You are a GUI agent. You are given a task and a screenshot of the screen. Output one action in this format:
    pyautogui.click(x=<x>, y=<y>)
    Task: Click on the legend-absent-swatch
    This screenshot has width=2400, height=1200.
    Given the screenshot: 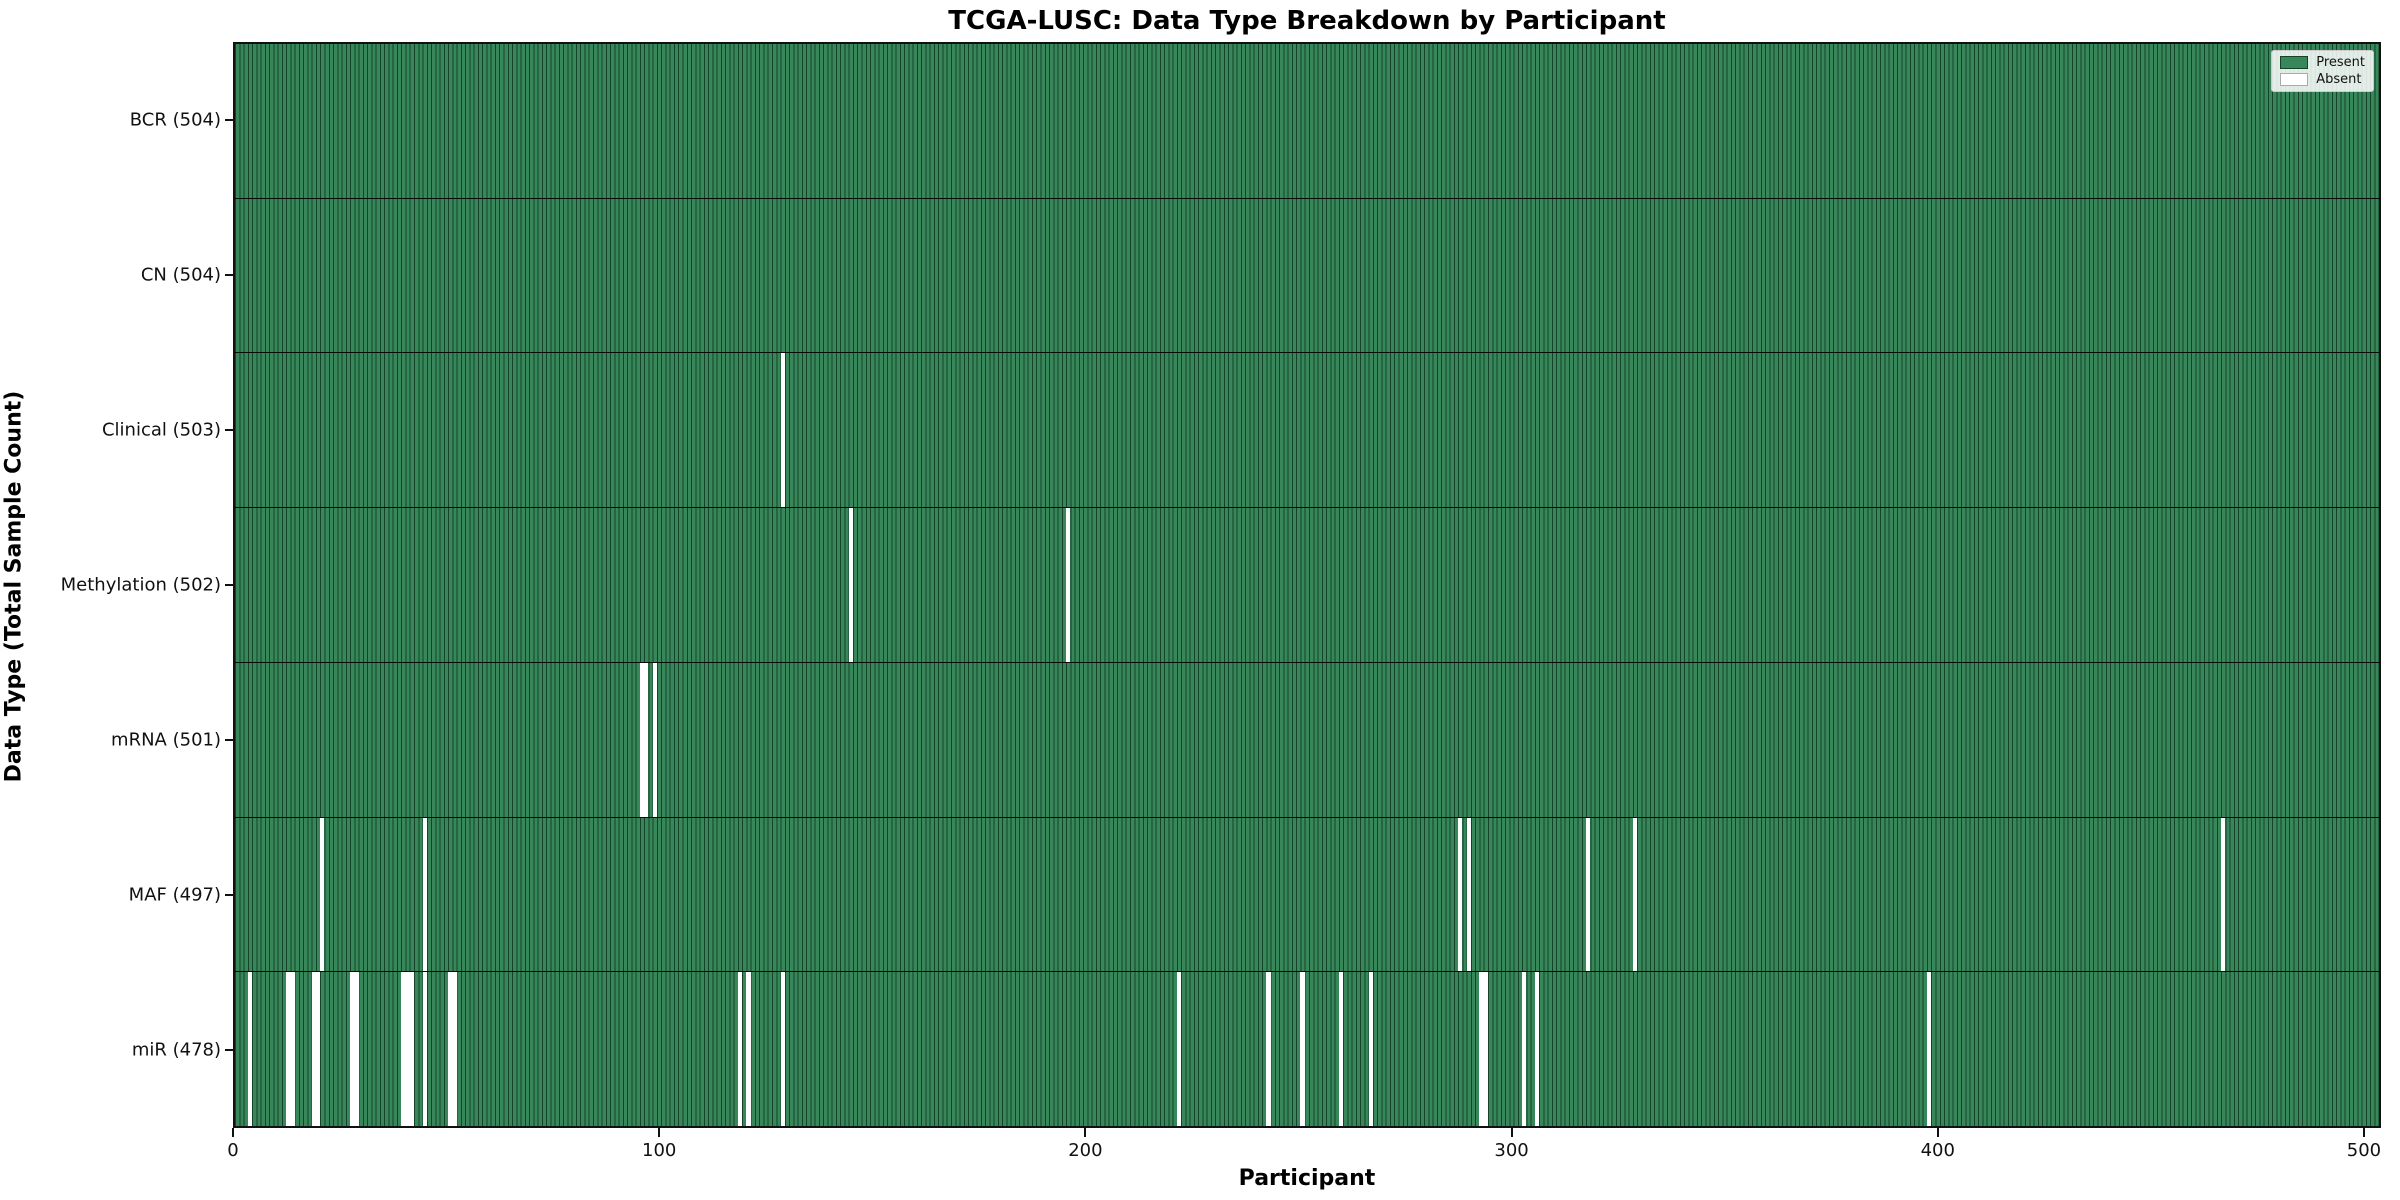 What is the action you would take?
    pyautogui.click(x=2294, y=79)
    